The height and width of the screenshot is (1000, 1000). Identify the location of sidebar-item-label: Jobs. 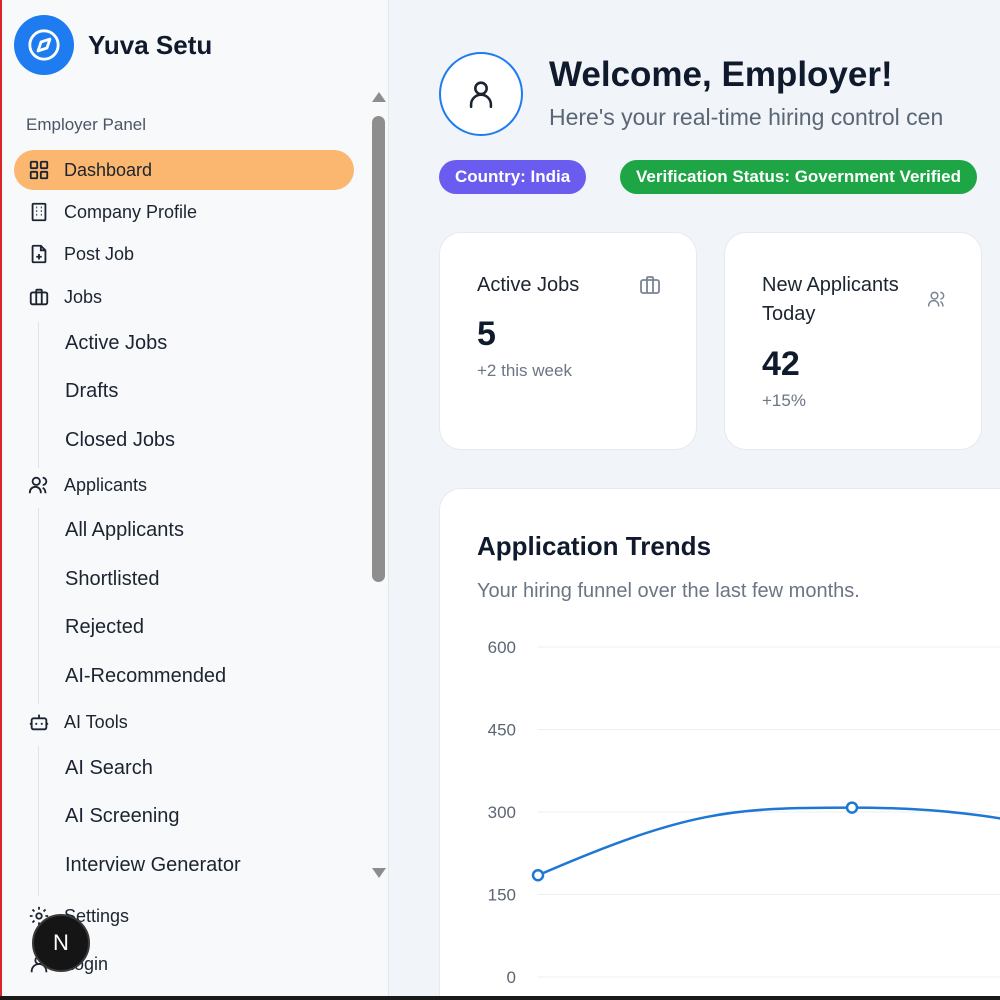
(83, 296).